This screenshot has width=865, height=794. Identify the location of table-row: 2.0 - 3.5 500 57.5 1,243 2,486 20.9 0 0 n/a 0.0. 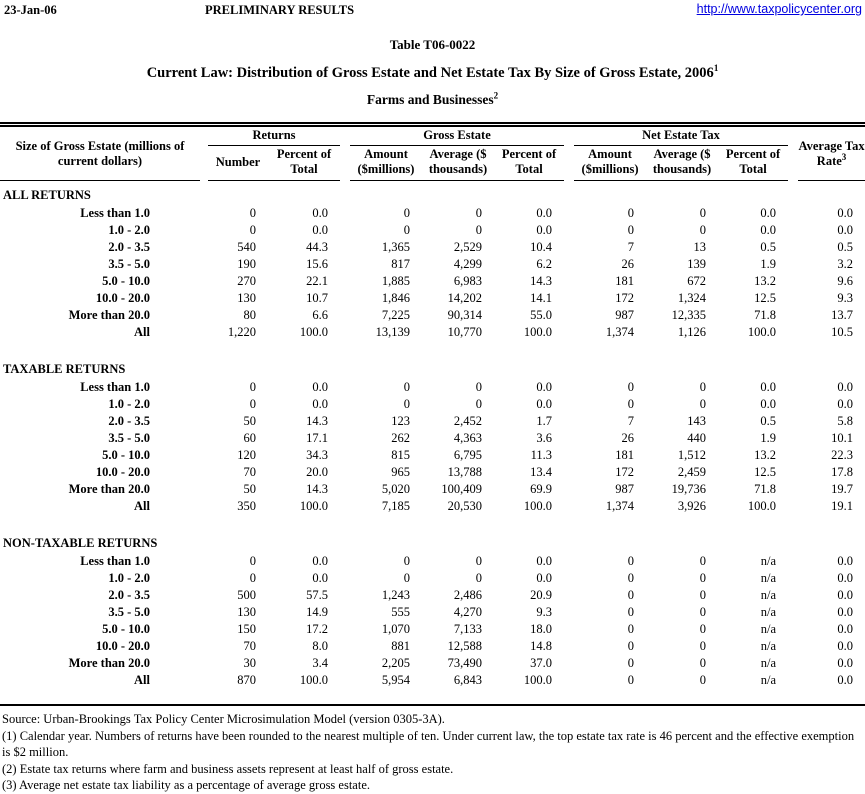
(432, 594).